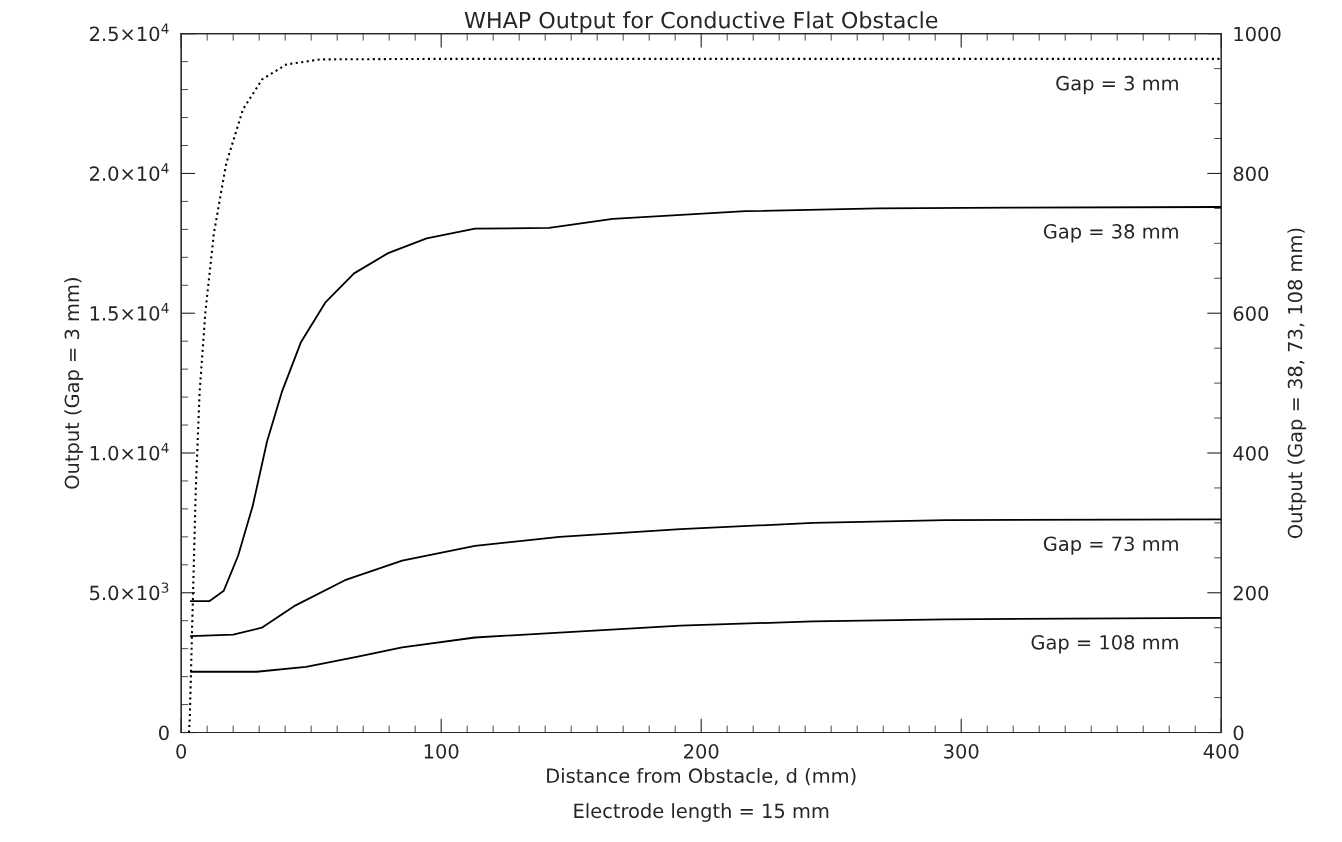 The height and width of the screenshot is (842, 1342). What do you see at coordinates (129, 32) in the screenshot?
I see `y-tick-label: 2.5×10$^{4}$` at bounding box center [129, 32].